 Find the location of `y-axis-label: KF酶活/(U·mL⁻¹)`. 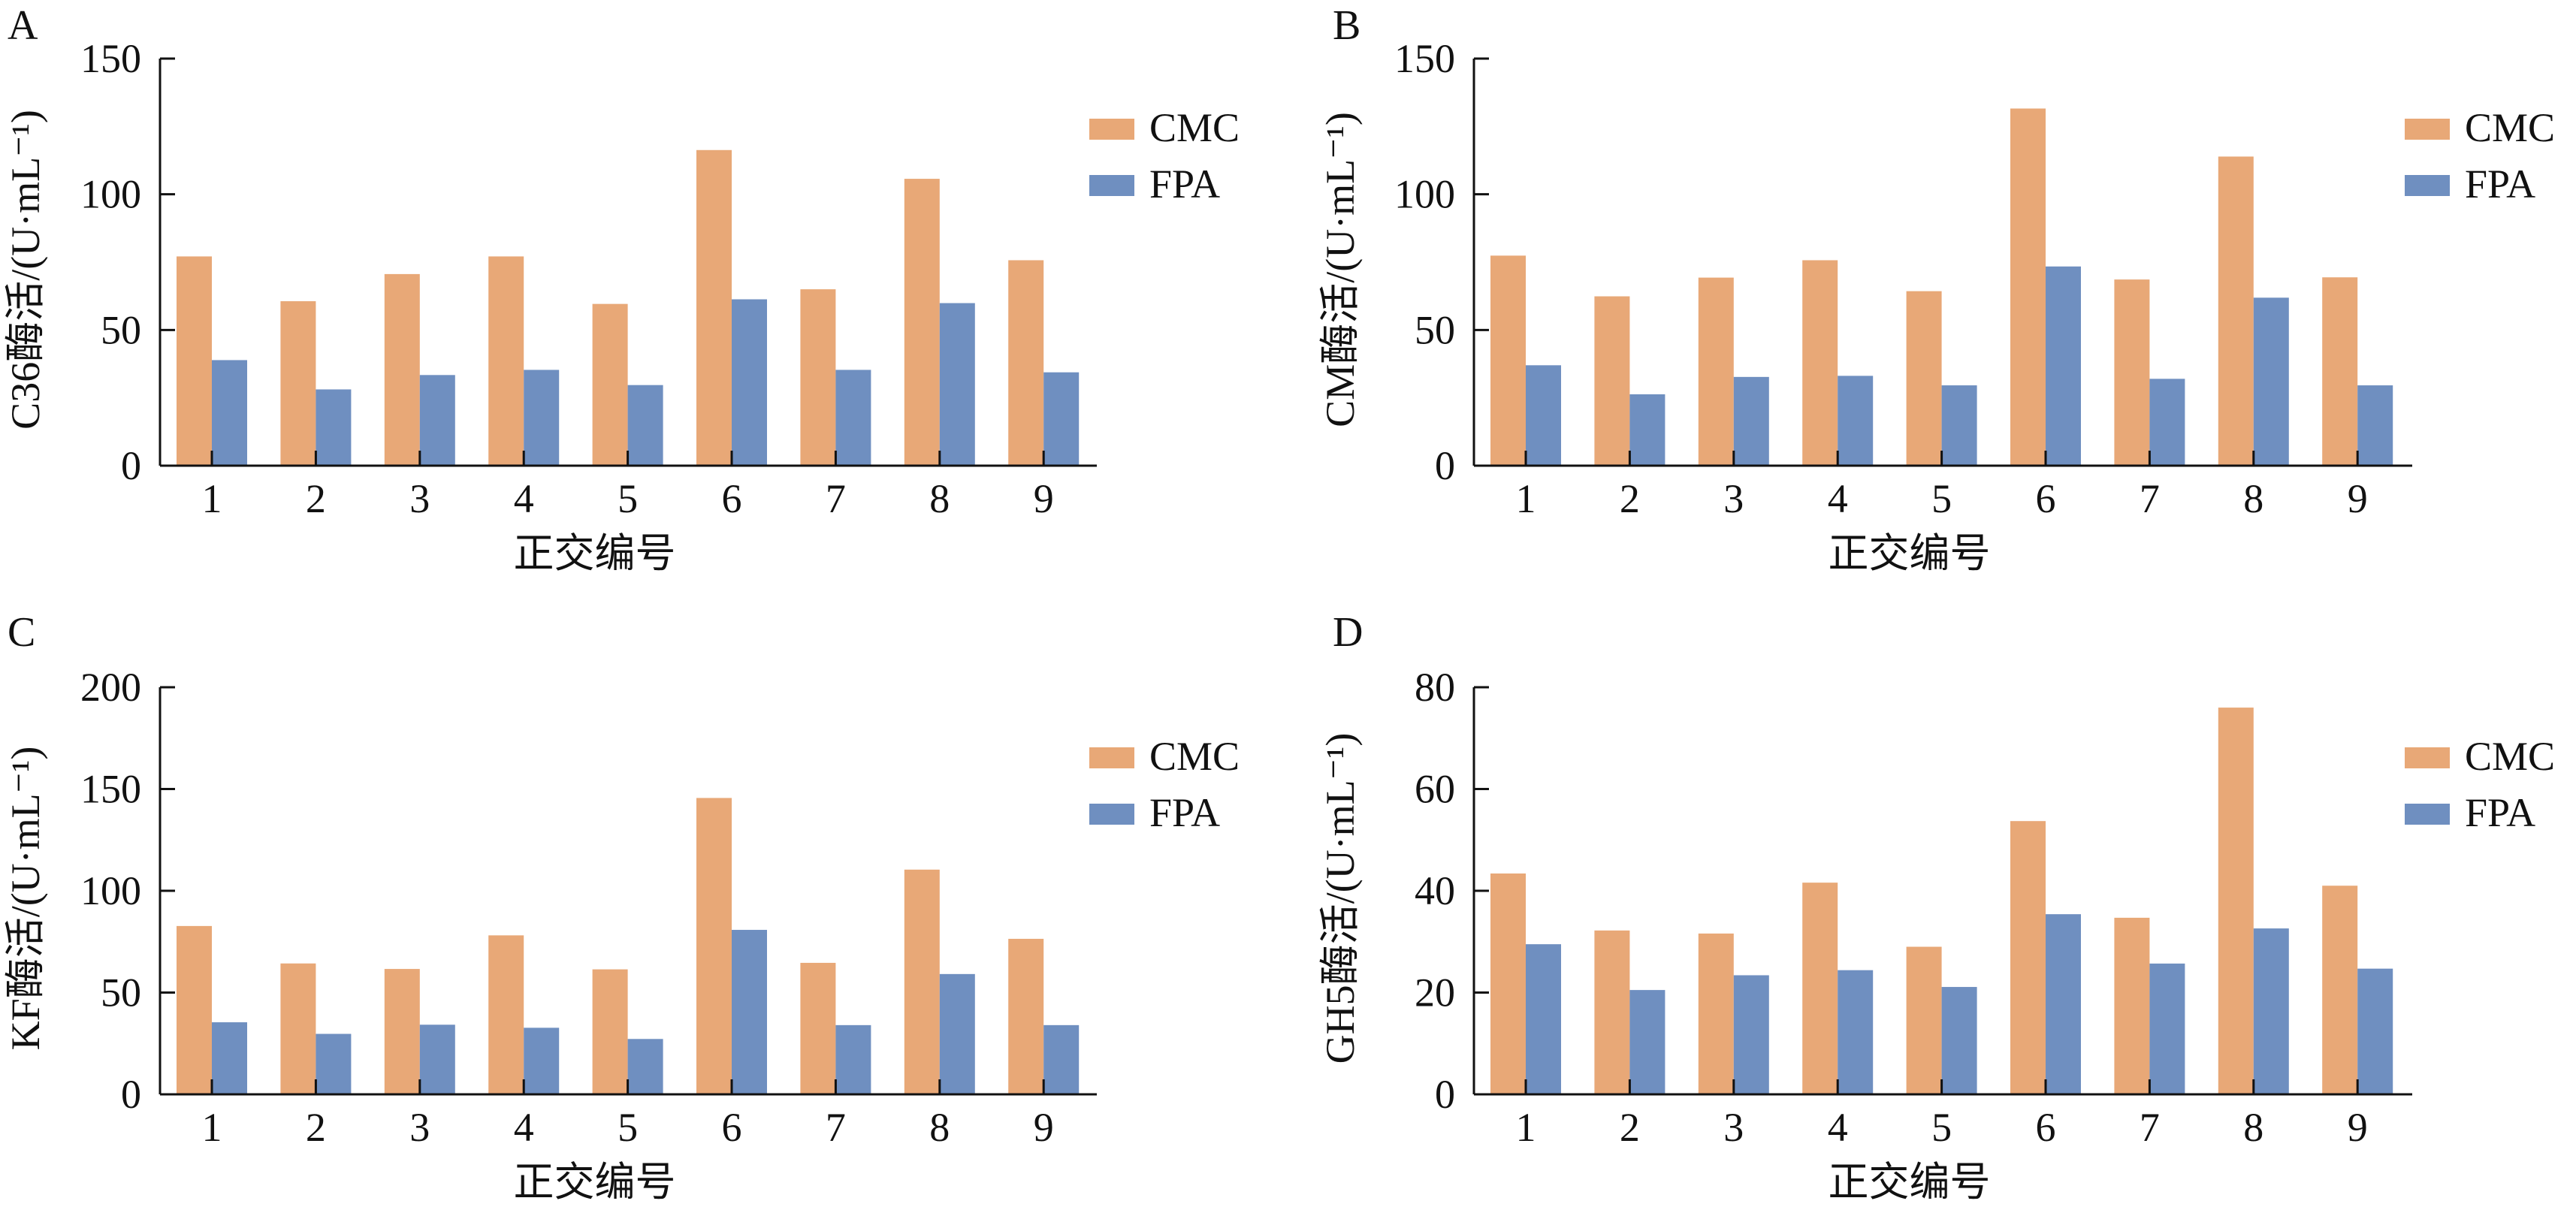

y-axis-label: KF酶活/(U·mL⁻¹) is located at coordinates (25, 899).